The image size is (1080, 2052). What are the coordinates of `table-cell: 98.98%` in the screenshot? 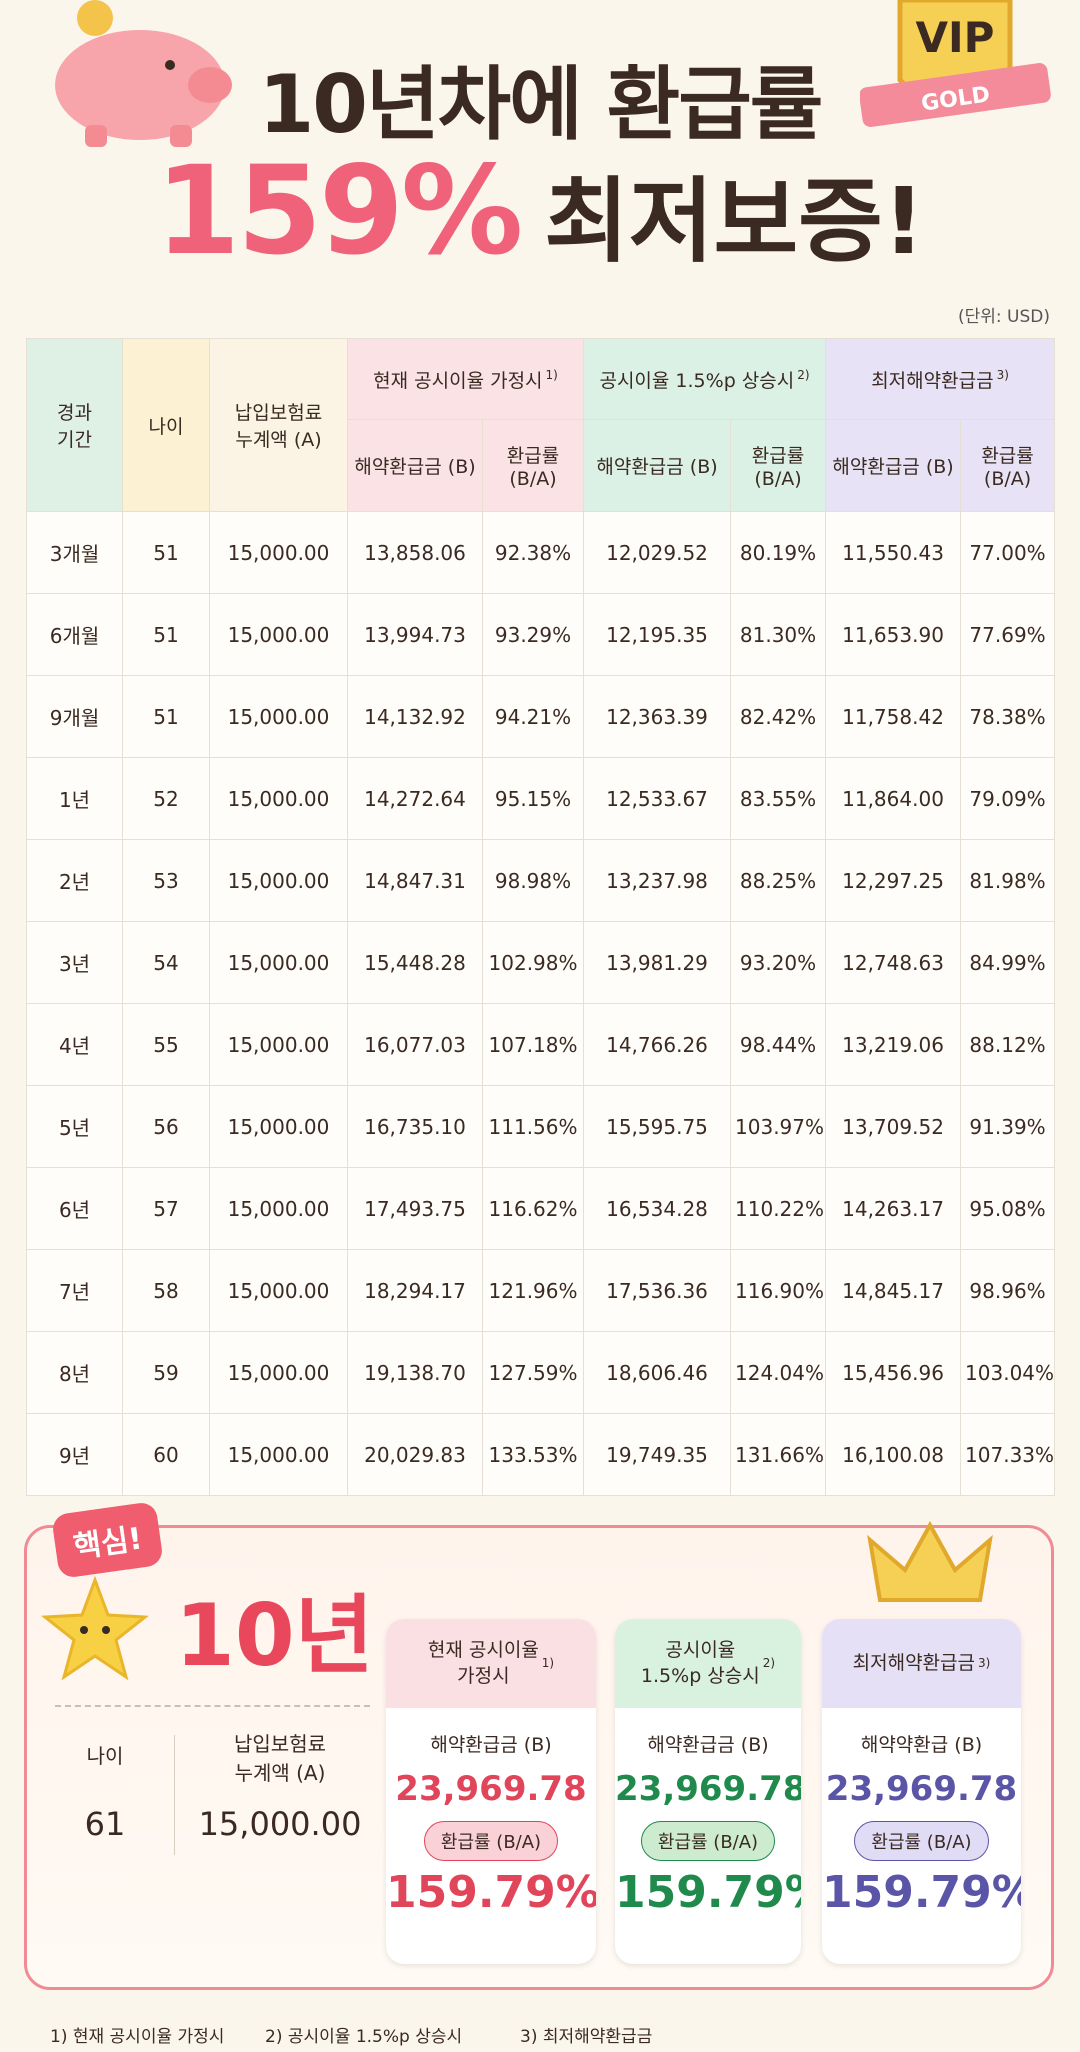 It's located at (533, 880).